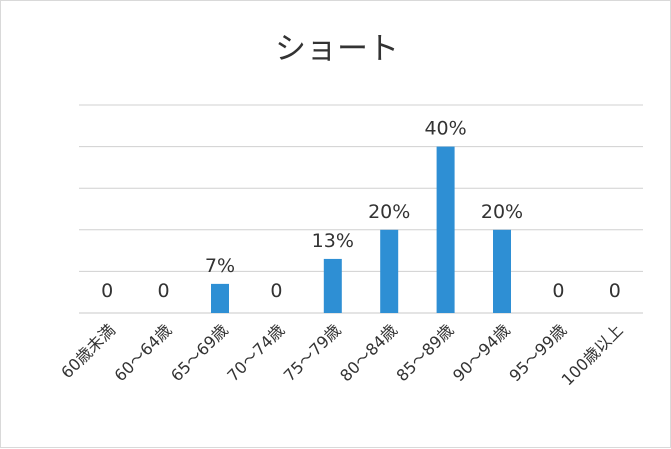  Describe the element at coordinates (255, 352) in the screenshot. I see `category-label: 70～74歳` at that location.